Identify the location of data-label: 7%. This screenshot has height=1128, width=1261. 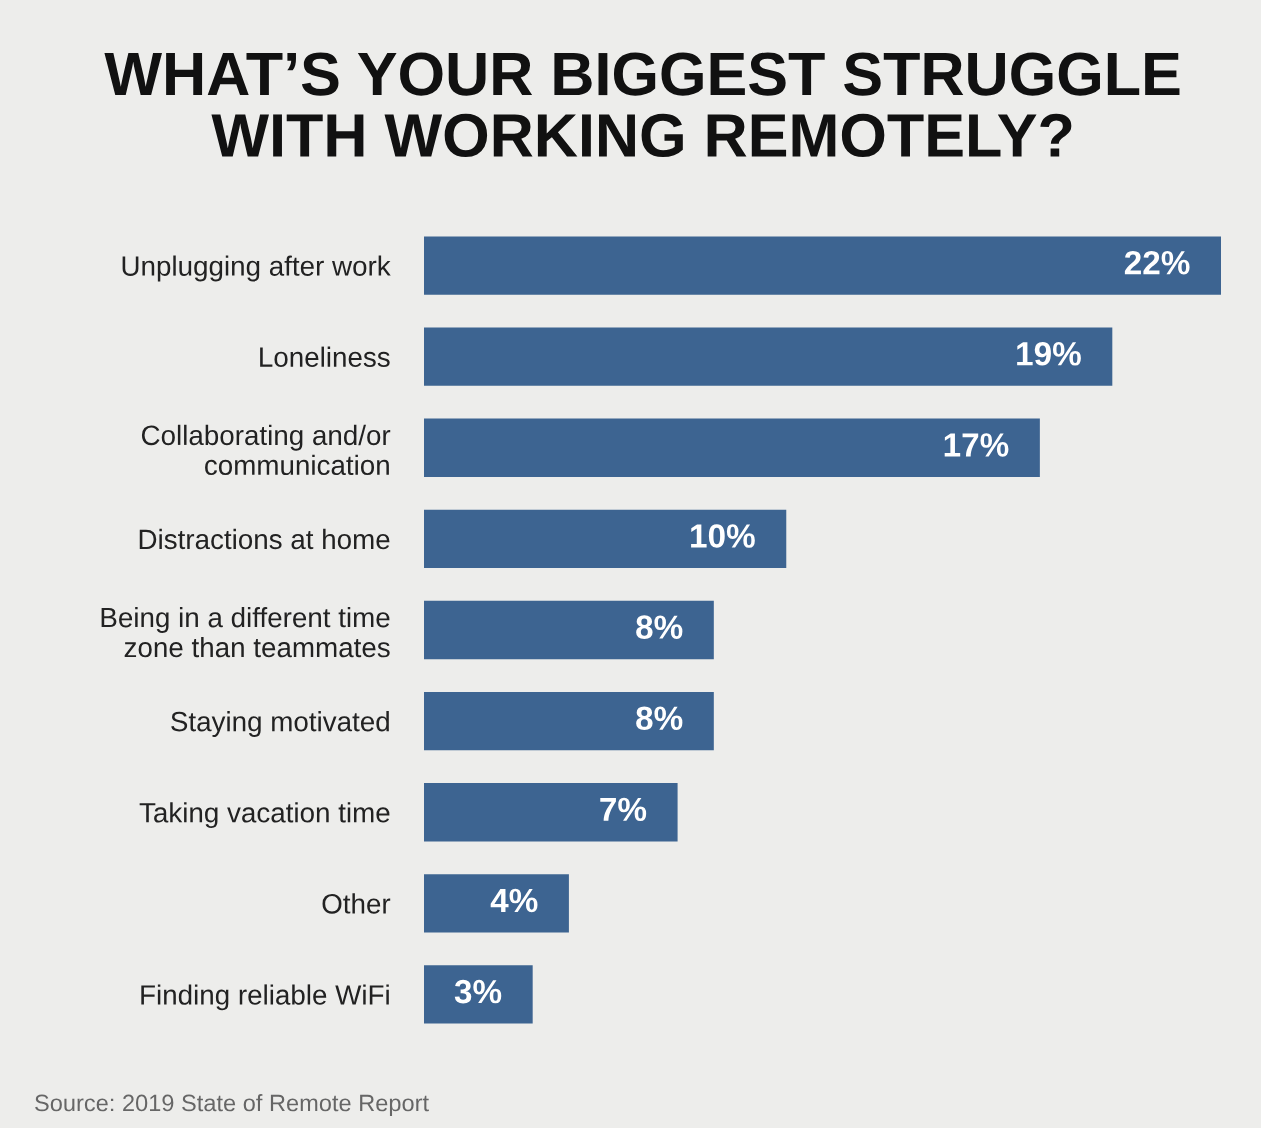
(623, 809).